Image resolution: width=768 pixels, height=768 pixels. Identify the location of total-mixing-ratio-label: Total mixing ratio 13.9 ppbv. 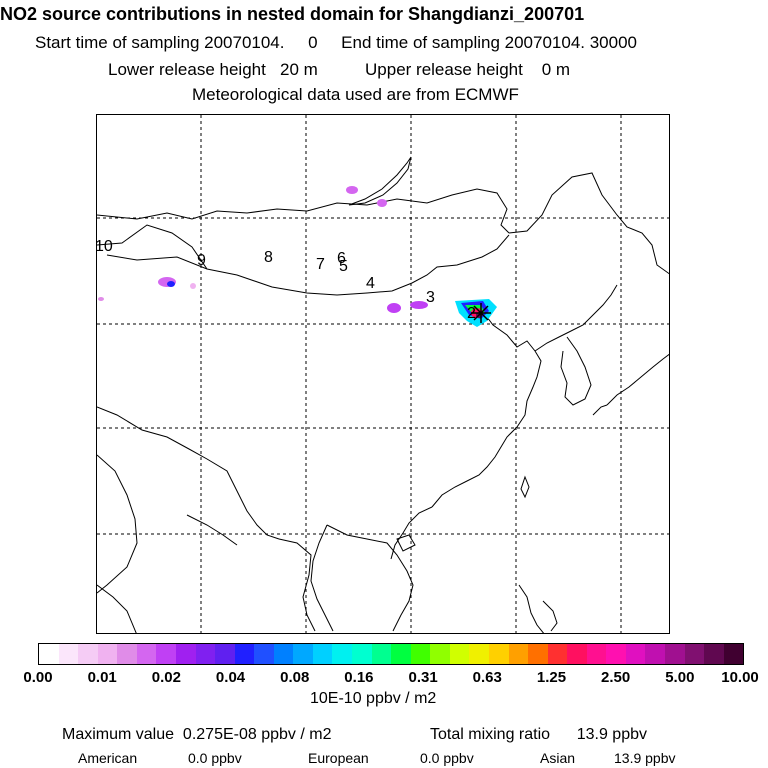
(538, 734).